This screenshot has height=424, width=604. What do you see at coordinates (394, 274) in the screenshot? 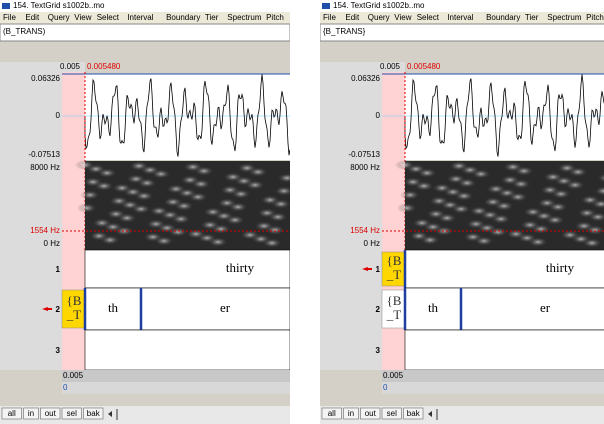
I see `first-cell-label: _T` at bounding box center [394, 274].